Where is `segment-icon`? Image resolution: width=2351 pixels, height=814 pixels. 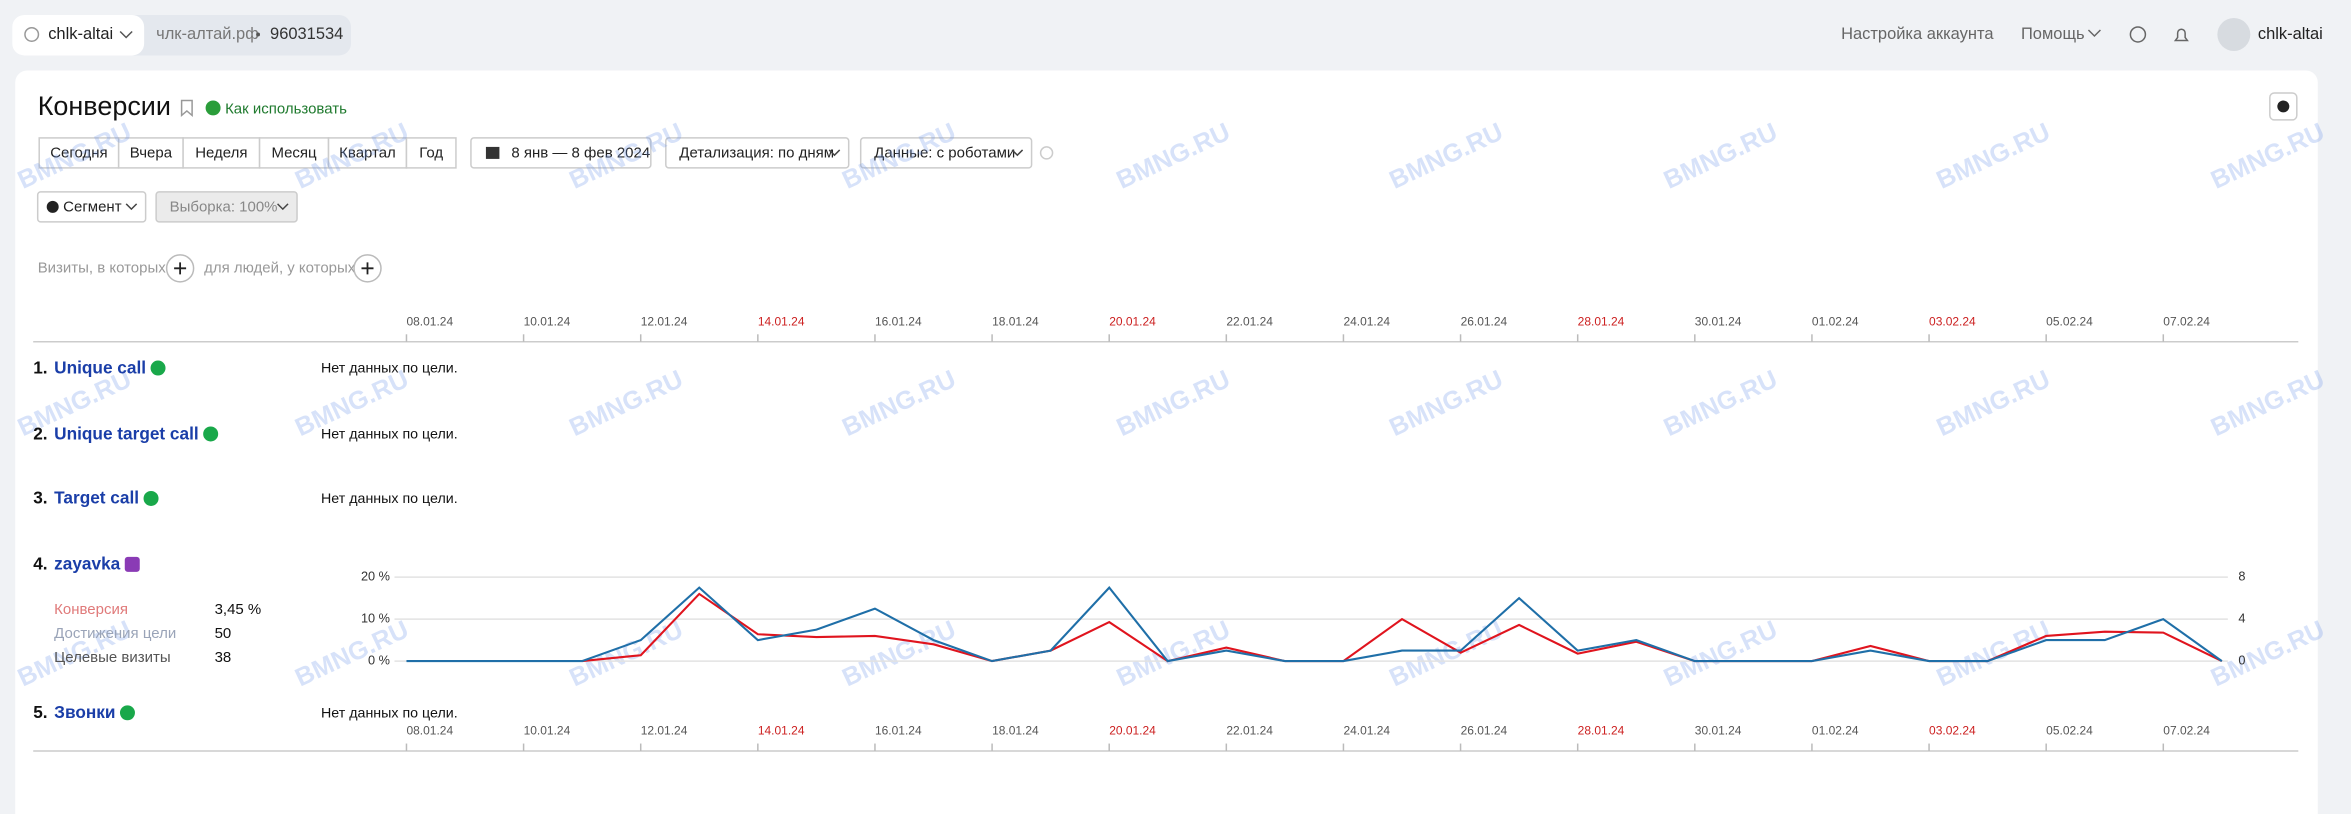
segment-icon is located at coordinates (52, 206).